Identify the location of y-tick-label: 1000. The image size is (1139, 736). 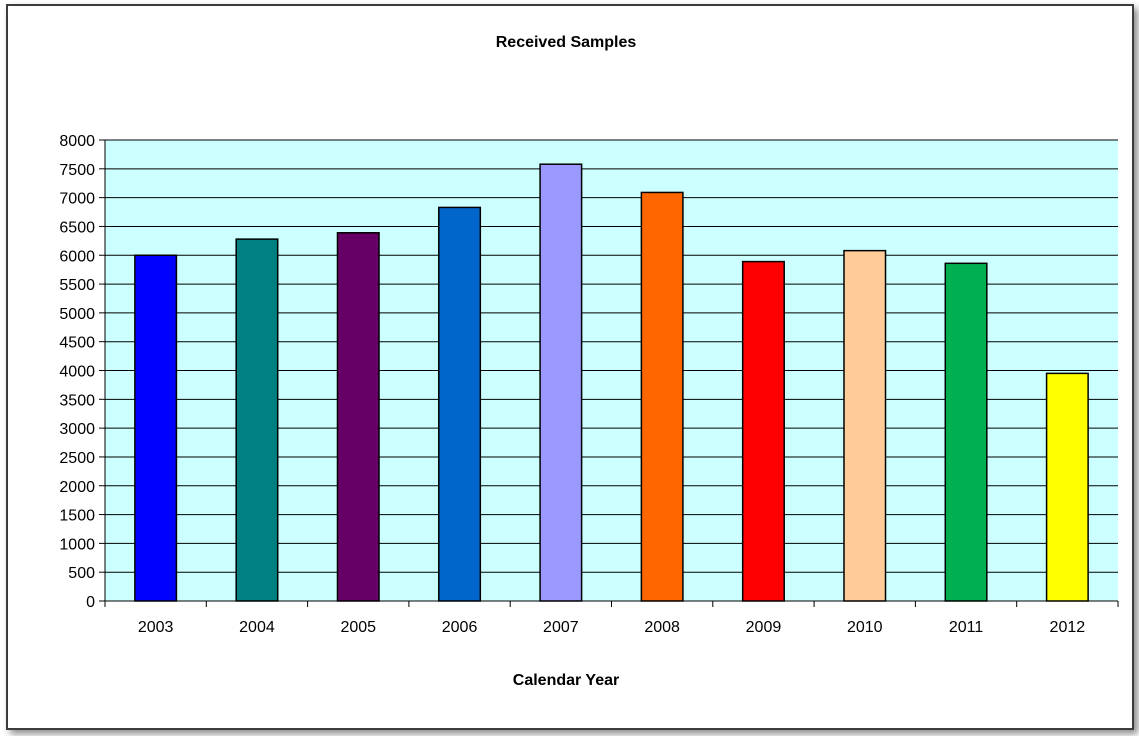
(77, 544).